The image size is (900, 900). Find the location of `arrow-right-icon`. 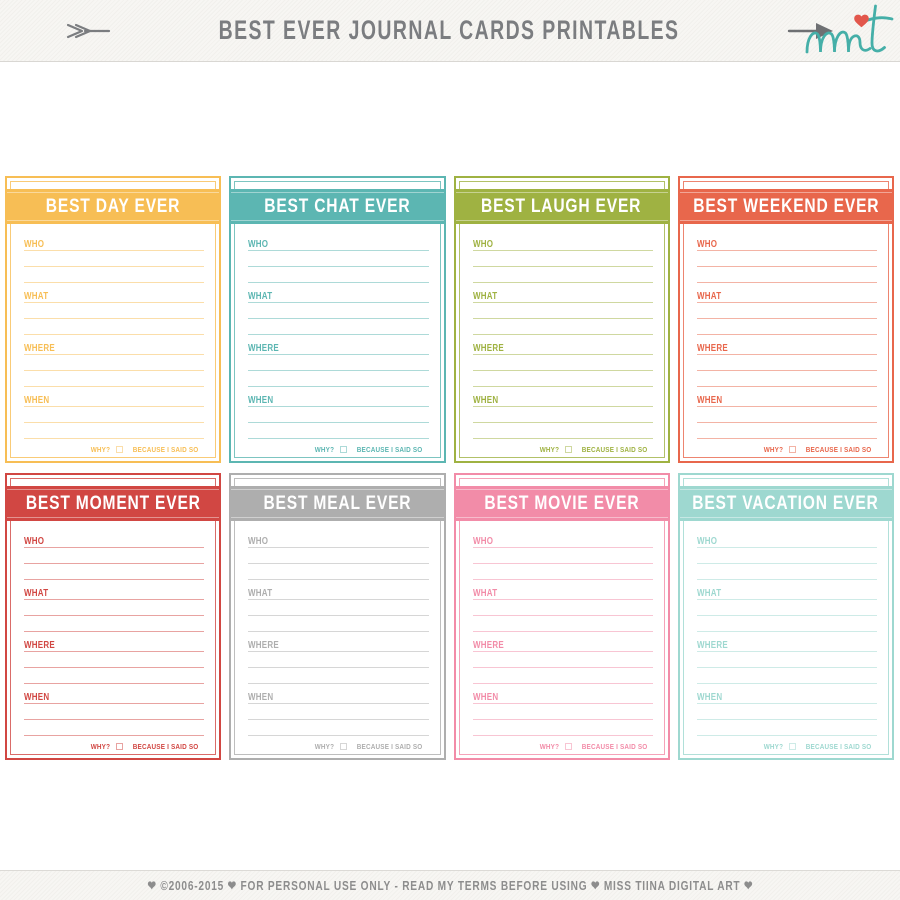

arrow-right-icon is located at coordinates (810, 30).